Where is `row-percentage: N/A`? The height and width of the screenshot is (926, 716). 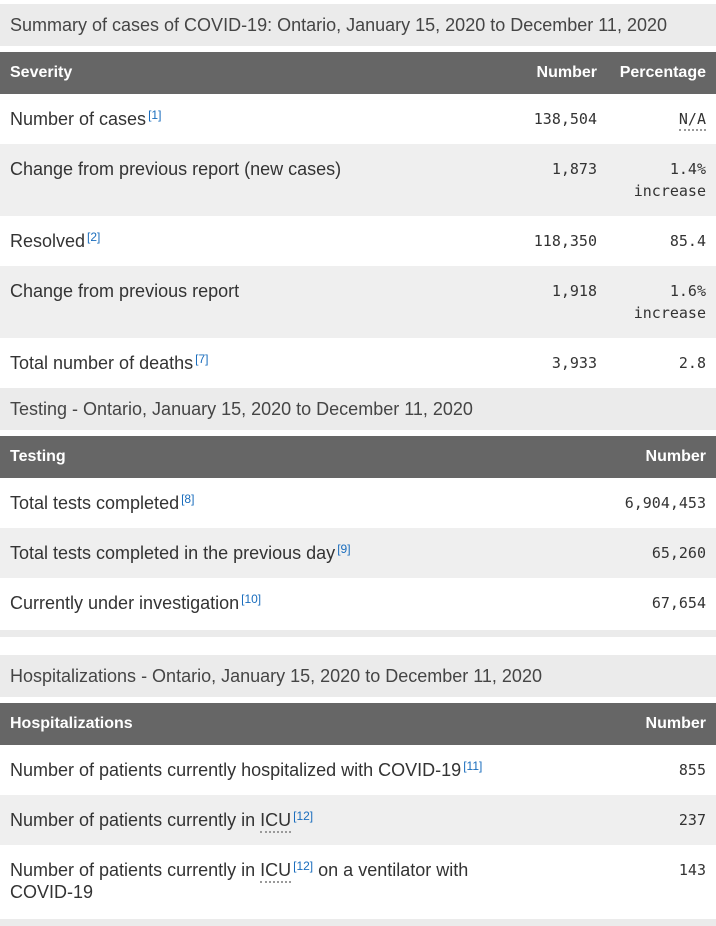
row-percentage: N/A is located at coordinates (656, 119).